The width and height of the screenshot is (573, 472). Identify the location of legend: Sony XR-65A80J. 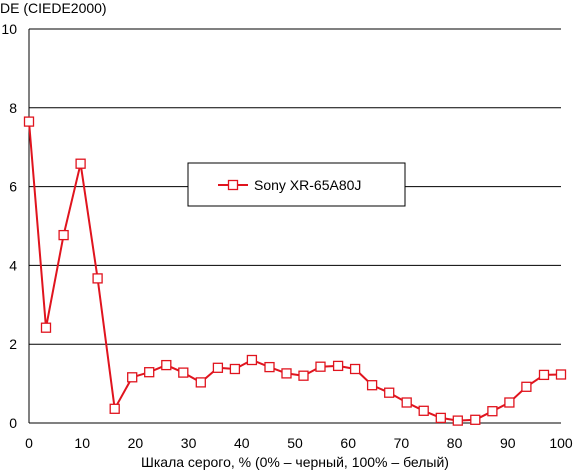
(296, 184).